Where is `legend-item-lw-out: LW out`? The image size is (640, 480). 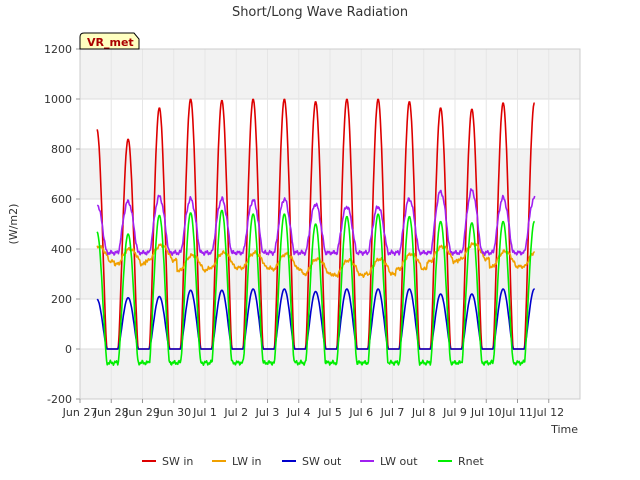 legend-item-lw-out: LW out is located at coordinates (389, 461).